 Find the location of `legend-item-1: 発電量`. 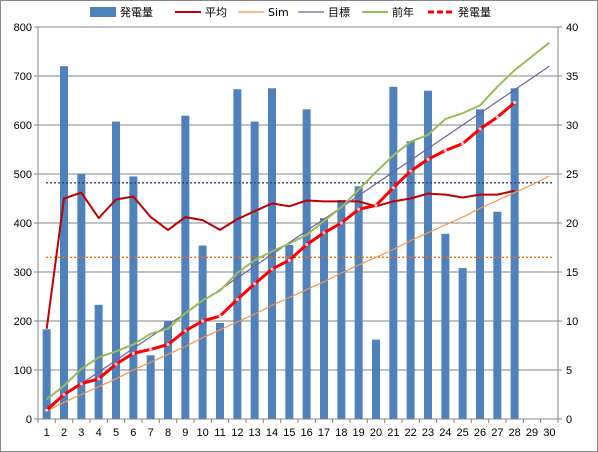

legend-item-1: 発電量 is located at coordinates (121, 12).